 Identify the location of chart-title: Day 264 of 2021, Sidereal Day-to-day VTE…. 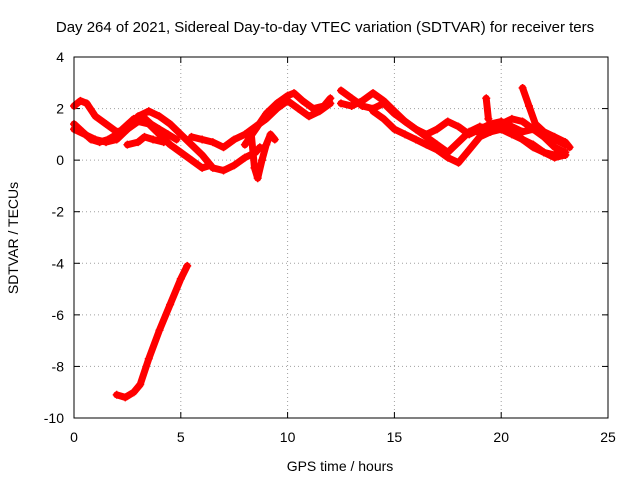
(325, 27).